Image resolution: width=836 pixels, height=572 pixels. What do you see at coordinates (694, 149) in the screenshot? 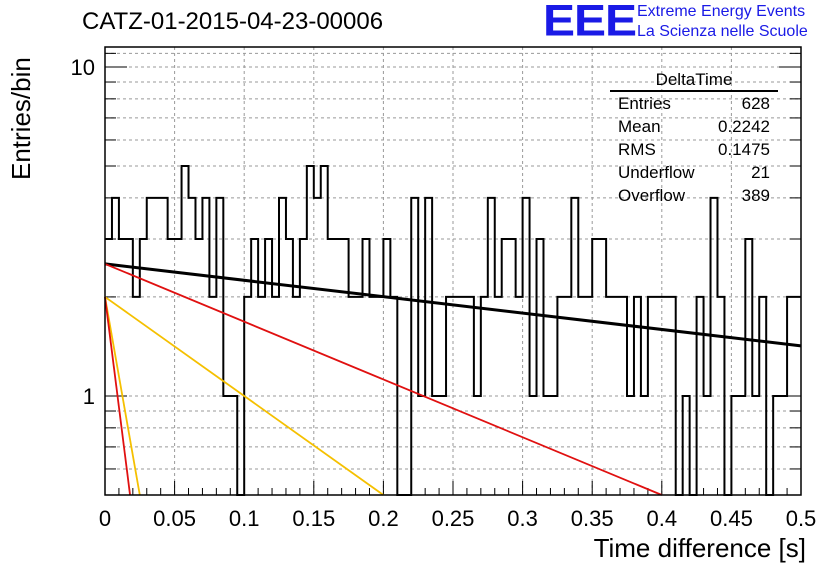
I see `stats-row-rms: RMS 0.1475` at bounding box center [694, 149].